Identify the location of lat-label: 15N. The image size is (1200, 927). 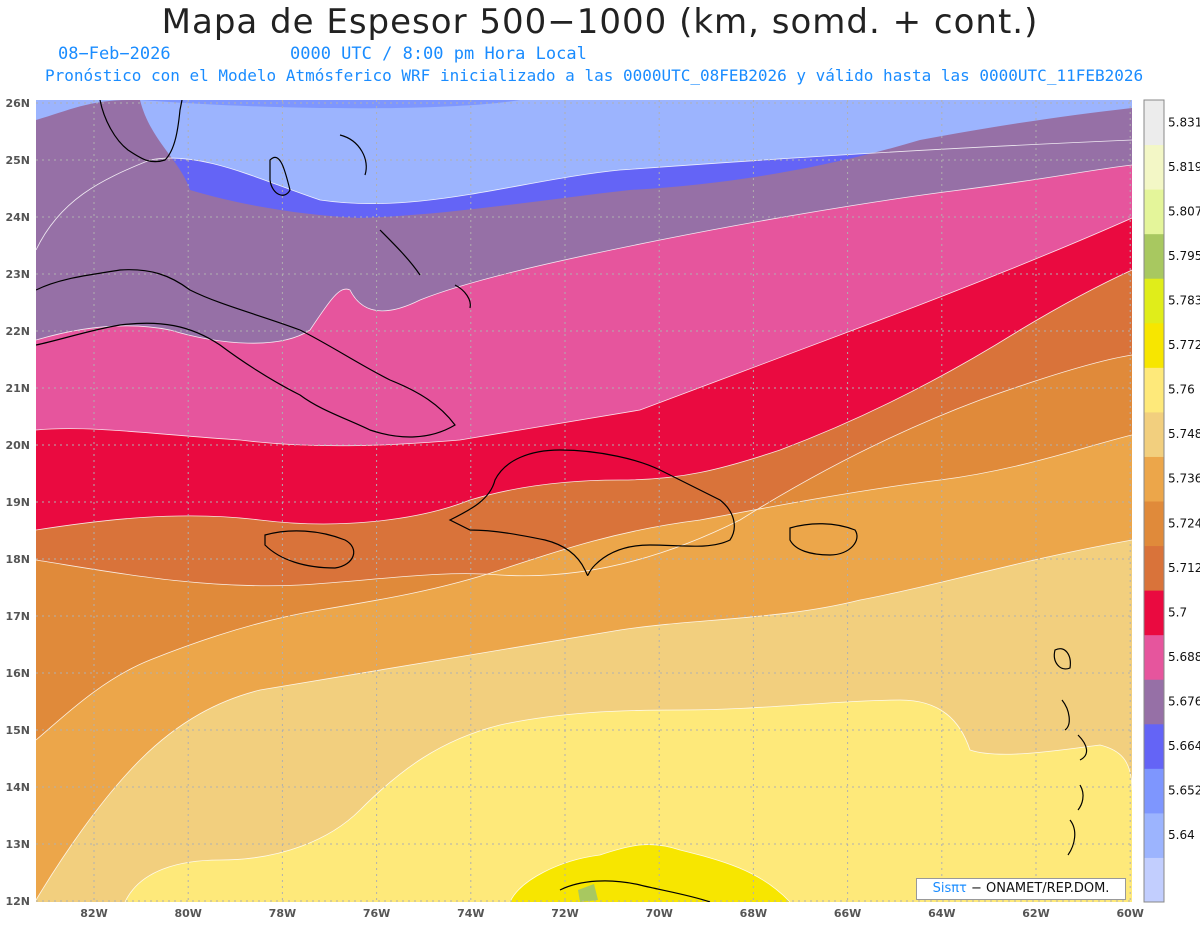
(17, 730).